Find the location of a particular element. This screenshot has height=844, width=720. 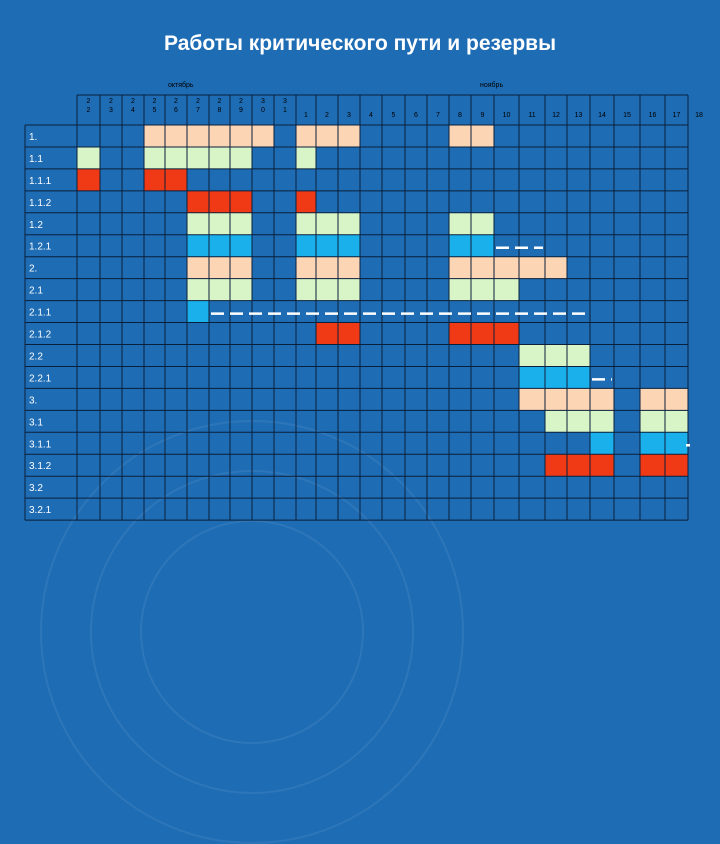

task-label: 2.2 is located at coordinates (36, 356).